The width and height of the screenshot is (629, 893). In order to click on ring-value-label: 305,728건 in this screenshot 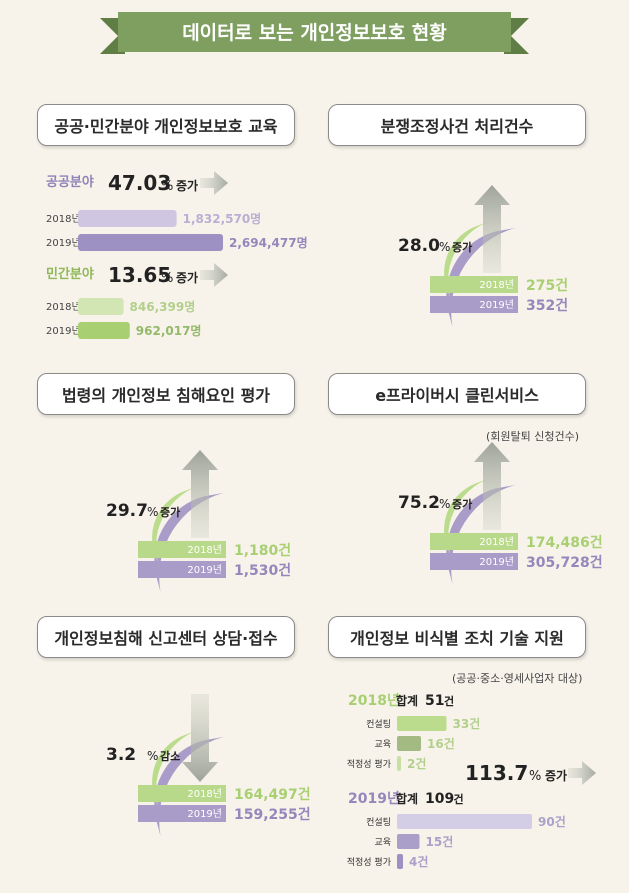, I will do `click(564, 562)`.